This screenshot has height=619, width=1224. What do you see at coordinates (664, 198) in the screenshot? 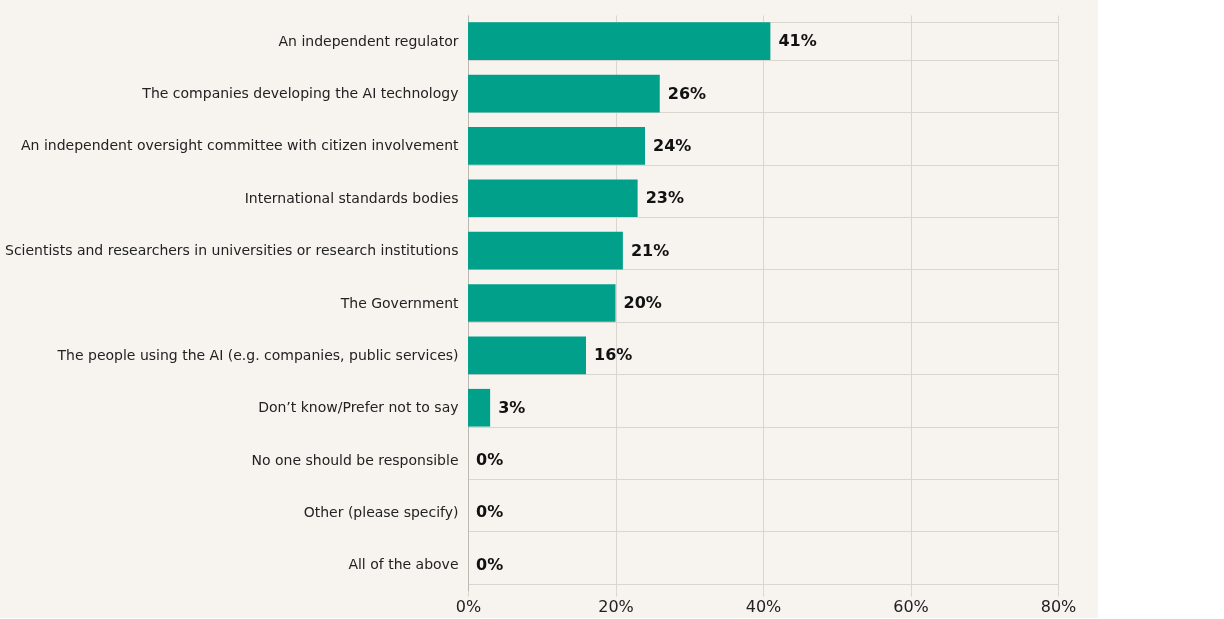
I see `data-label: 23%` at bounding box center [664, 198].